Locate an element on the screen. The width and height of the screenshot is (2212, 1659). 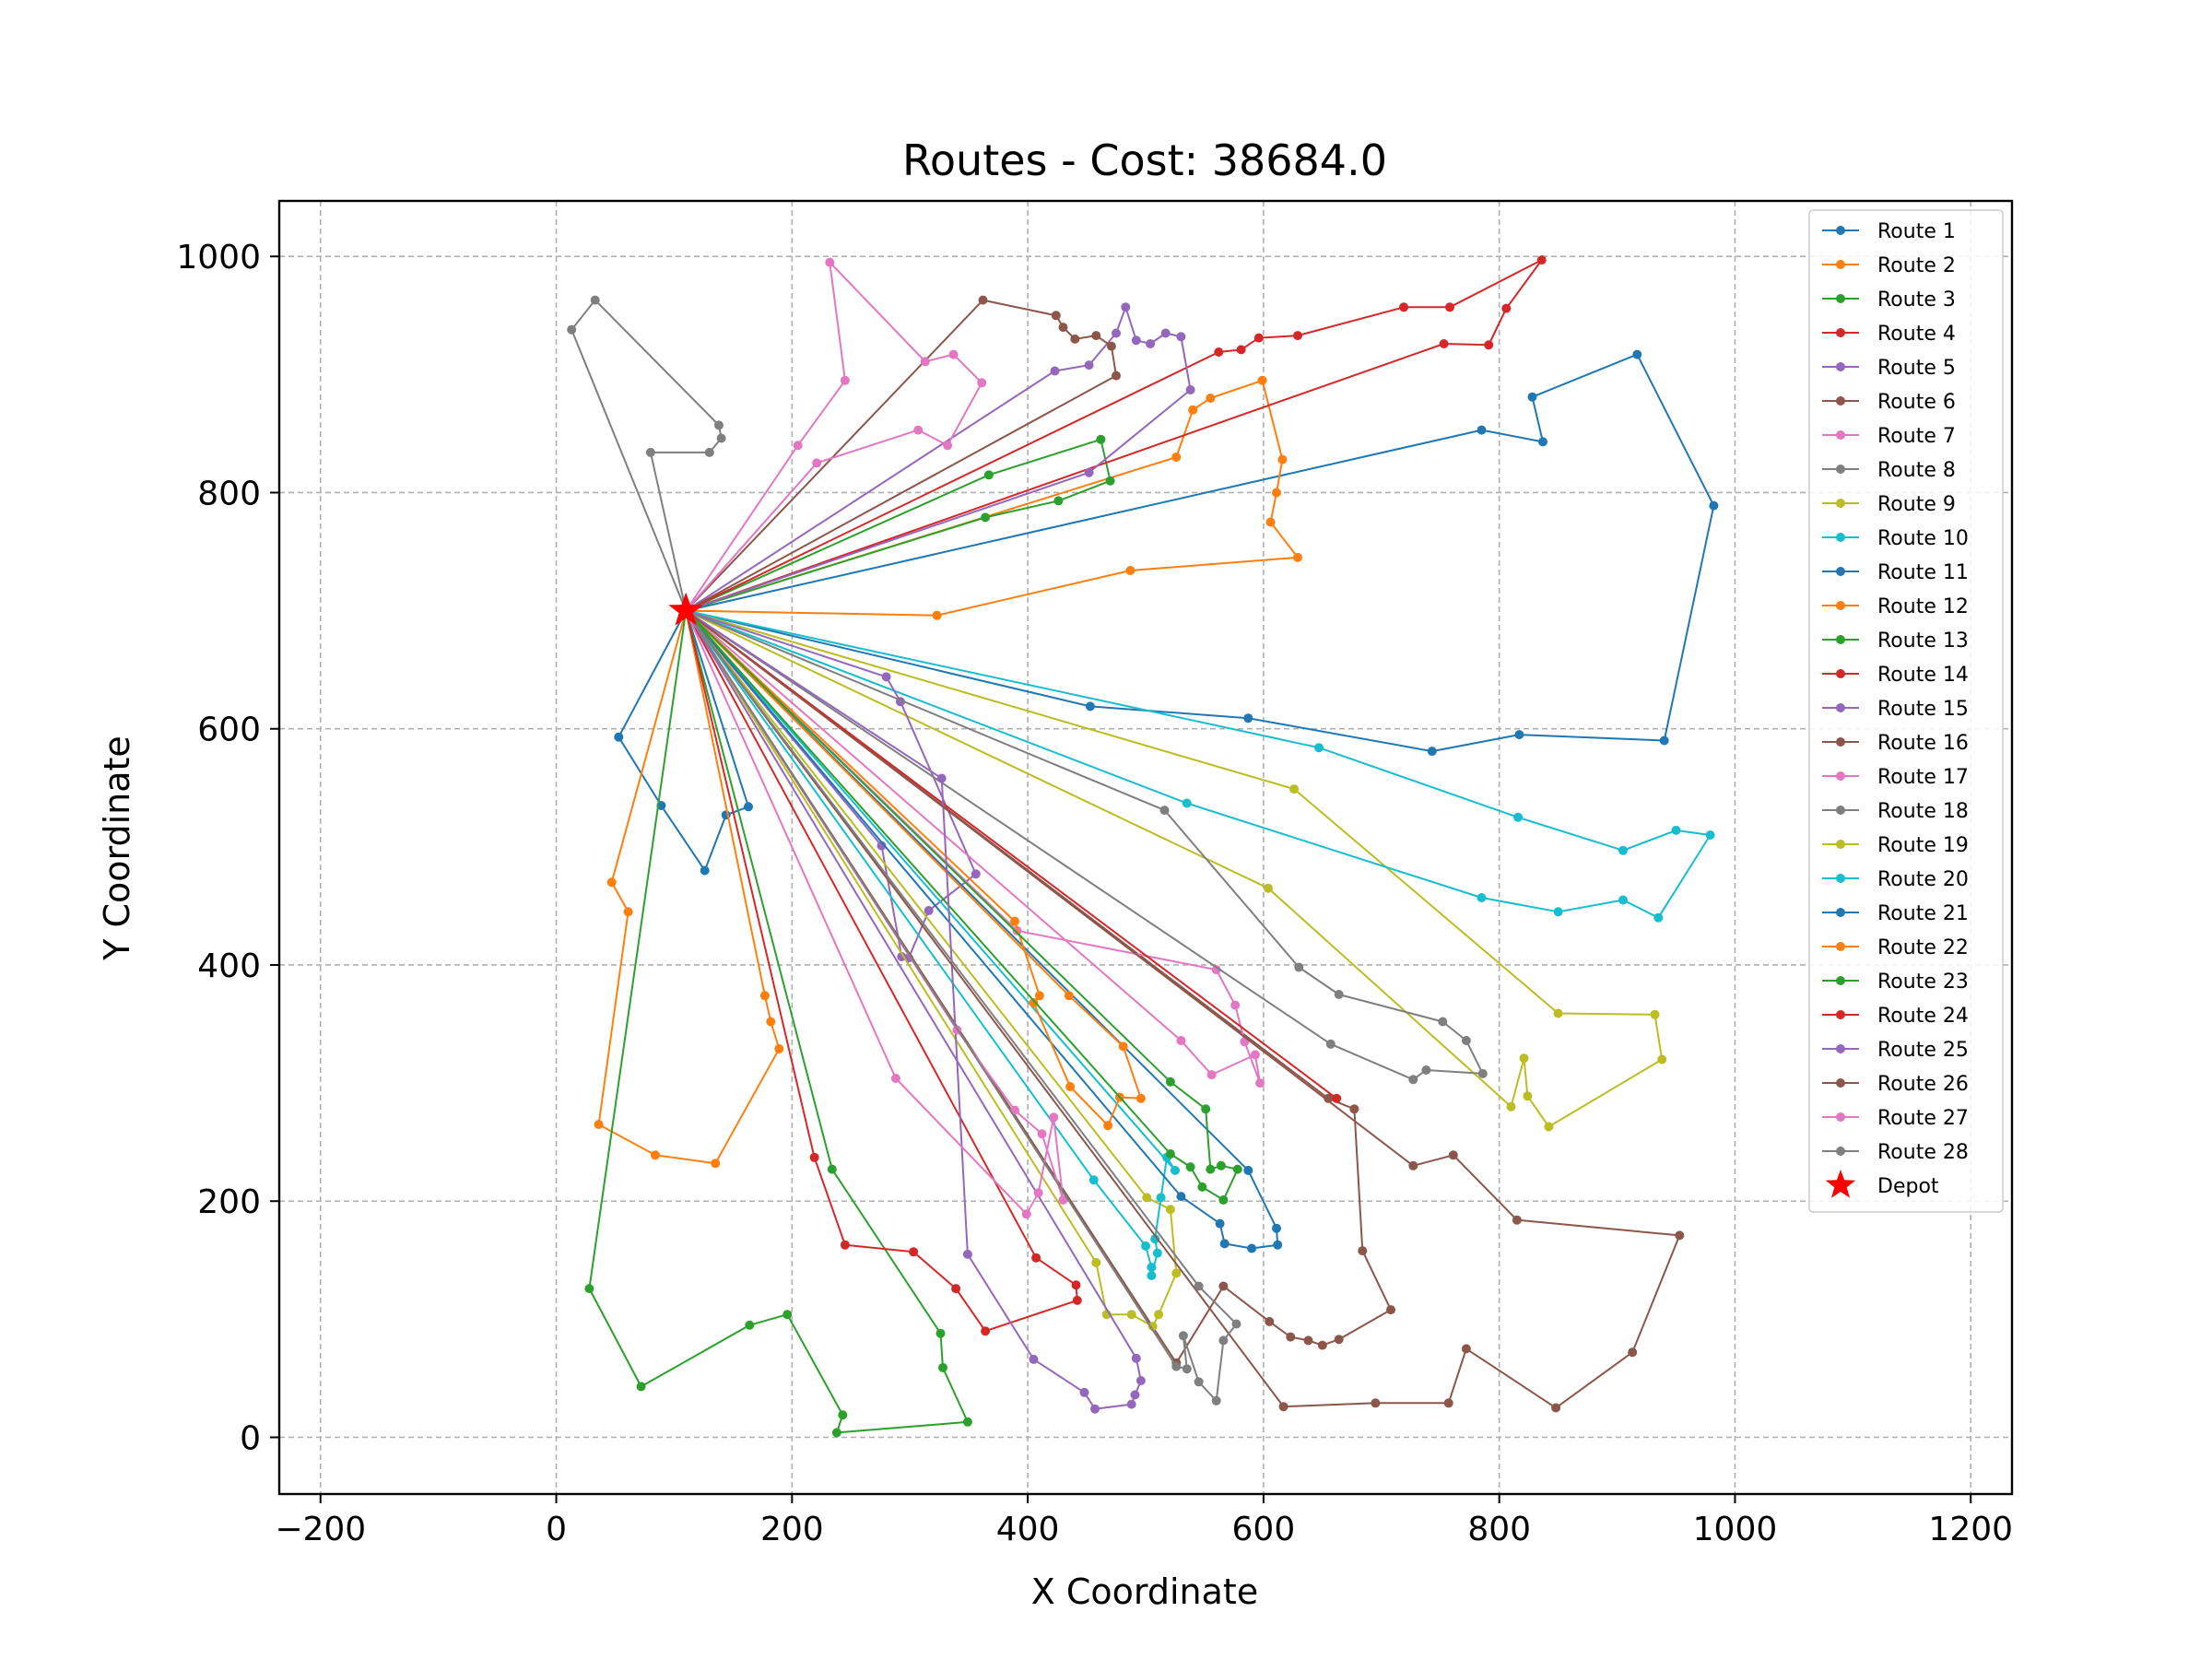
legend-item: Route 18 is located at coordinates (1895, 811).